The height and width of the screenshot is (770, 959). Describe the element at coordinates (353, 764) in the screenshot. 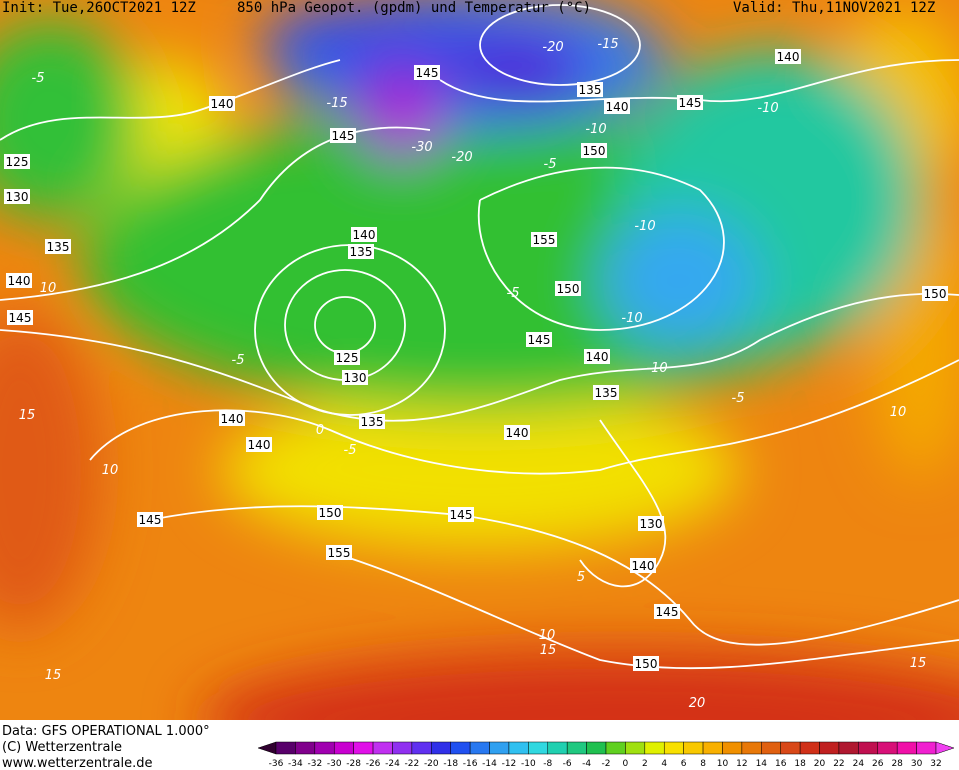

I see `colorbar-tick-label: -28` at that location.